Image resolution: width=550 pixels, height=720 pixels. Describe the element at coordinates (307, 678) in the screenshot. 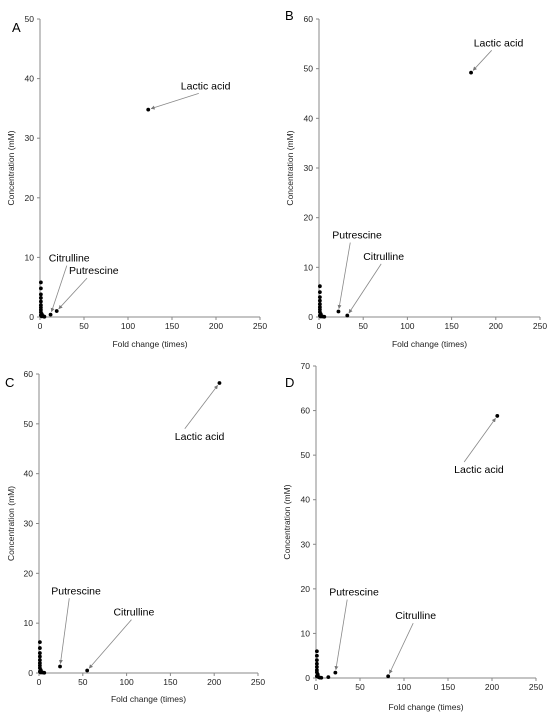

I see `y-tick-label: 0` at that location.